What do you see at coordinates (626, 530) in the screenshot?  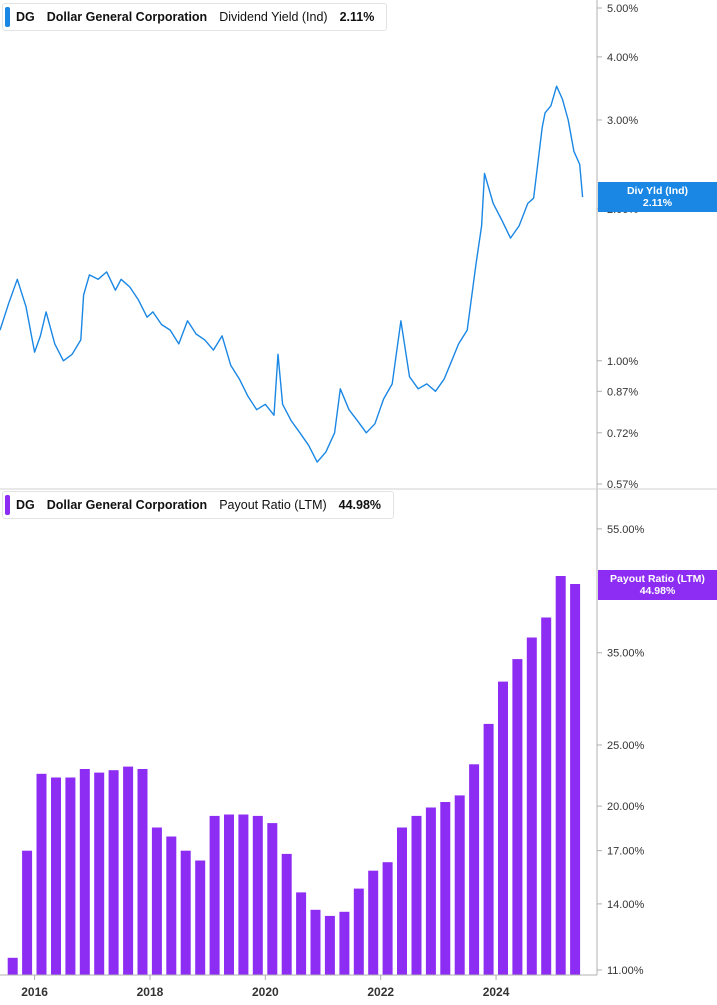 I see `y-tick-label: 55.00%` at bounding box center [626, 530].